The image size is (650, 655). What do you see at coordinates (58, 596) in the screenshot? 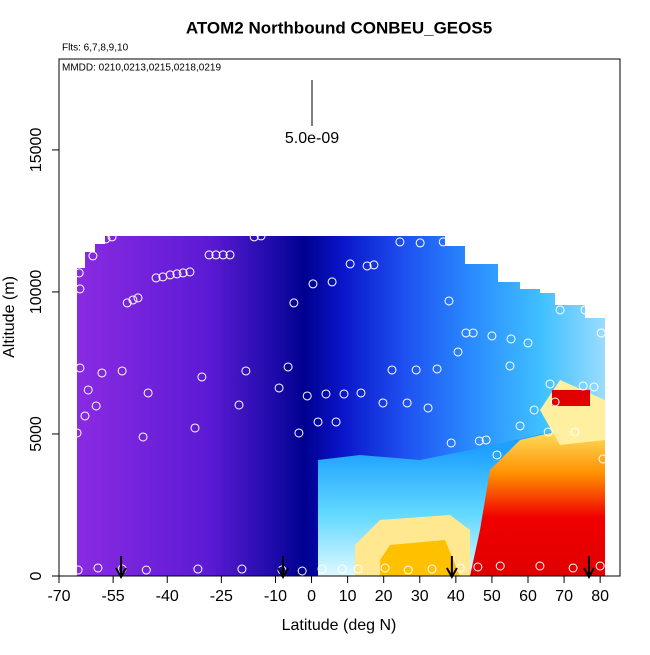
I see `x-tick-label: -70` at bounding box center [58, 596].